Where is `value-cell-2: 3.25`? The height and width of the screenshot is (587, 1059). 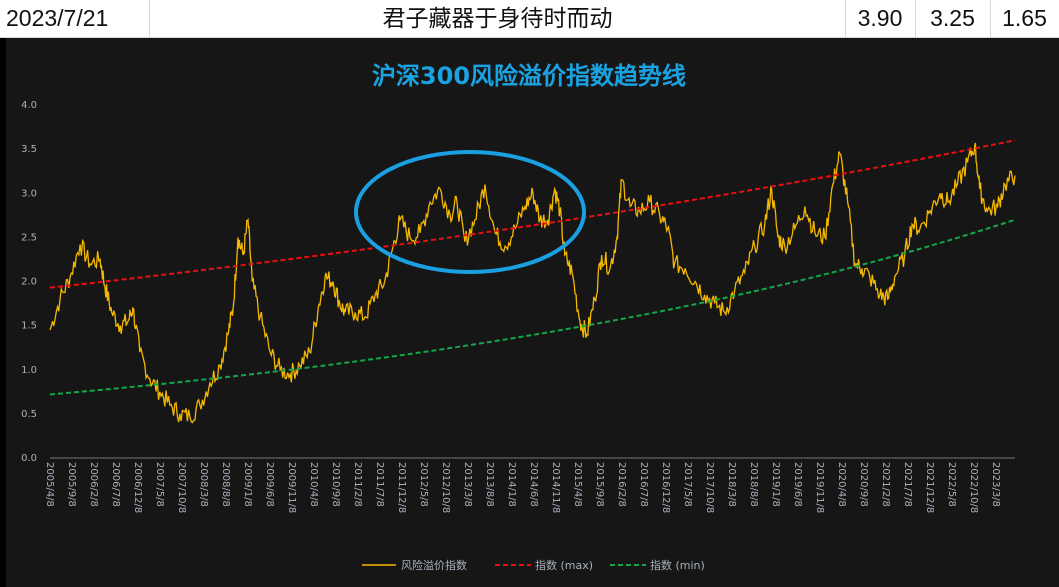
value-cell-2: 3.25 is located at coordinates (953, 18).